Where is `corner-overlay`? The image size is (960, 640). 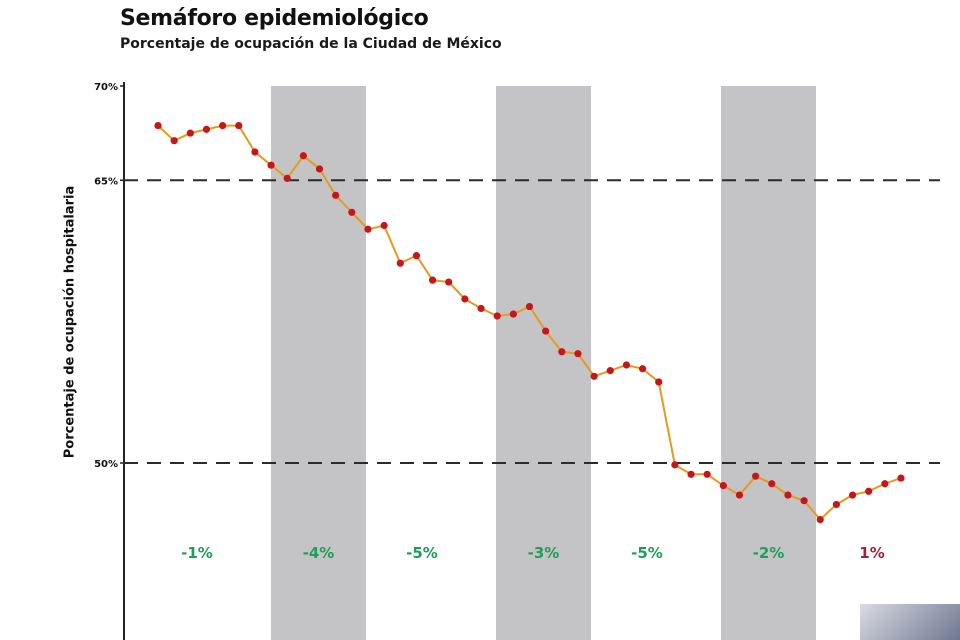 corner-overlay is located at coordinates (910, 622).